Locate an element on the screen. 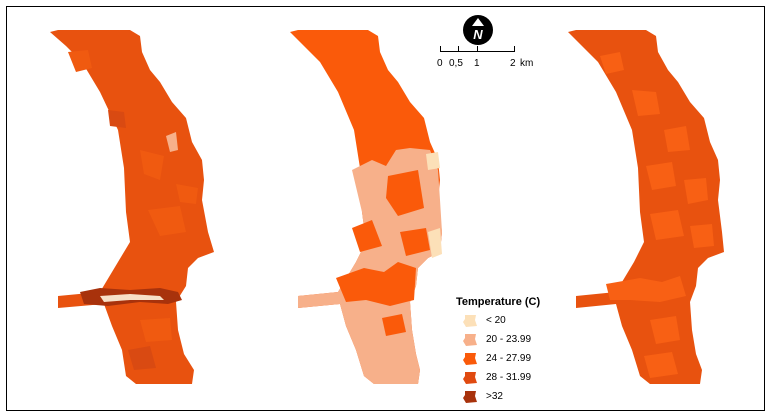 This screenshot has height=420, width=773. legend-item: 20 - 23.99 is located at coordinates (516, 341).